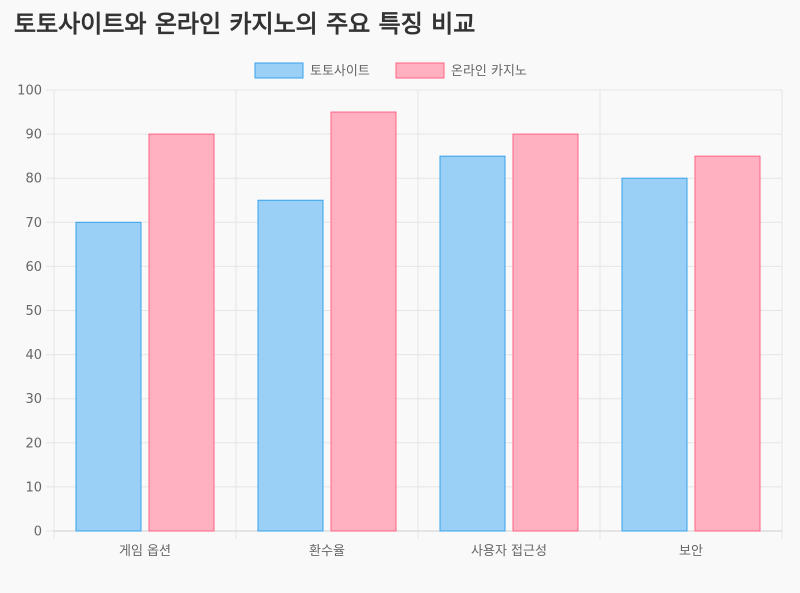 The width and height of the screenshot is (800, 593). I want to click on x-tick-label-1: 환수율, so click(327, 551).